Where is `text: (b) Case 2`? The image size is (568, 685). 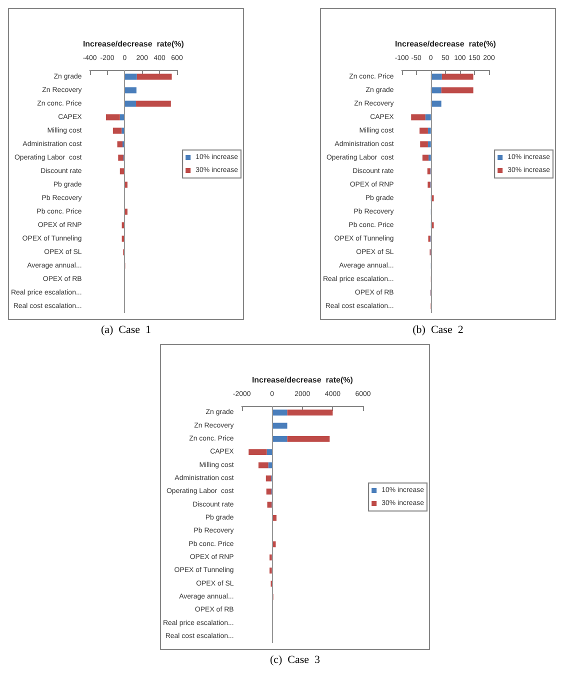
text: (b) Case 2 is located at coordinates (438, 330).